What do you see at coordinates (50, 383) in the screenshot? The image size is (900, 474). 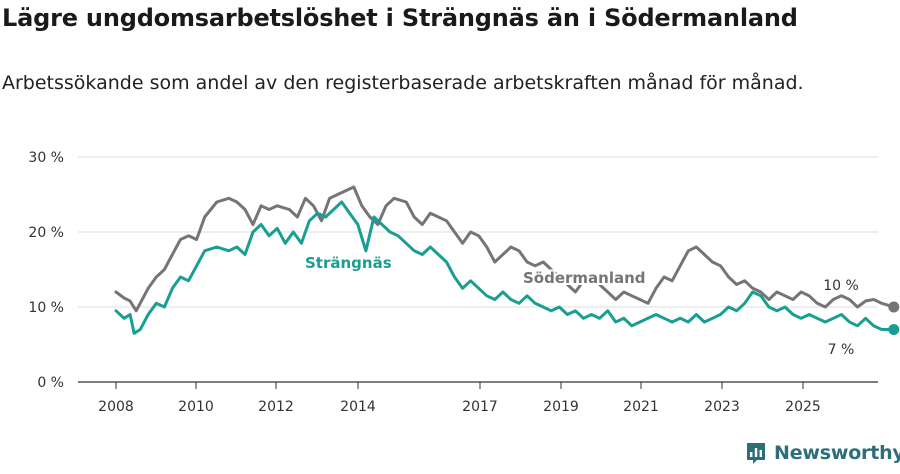 I see `y-tick-label: 0 %` at bounding box center [50, 383].